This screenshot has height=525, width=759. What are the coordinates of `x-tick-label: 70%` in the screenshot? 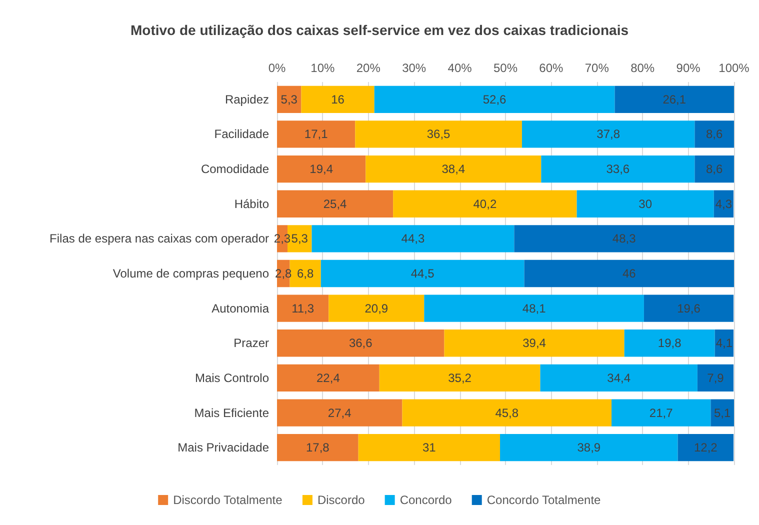 It's located at (597, 68).